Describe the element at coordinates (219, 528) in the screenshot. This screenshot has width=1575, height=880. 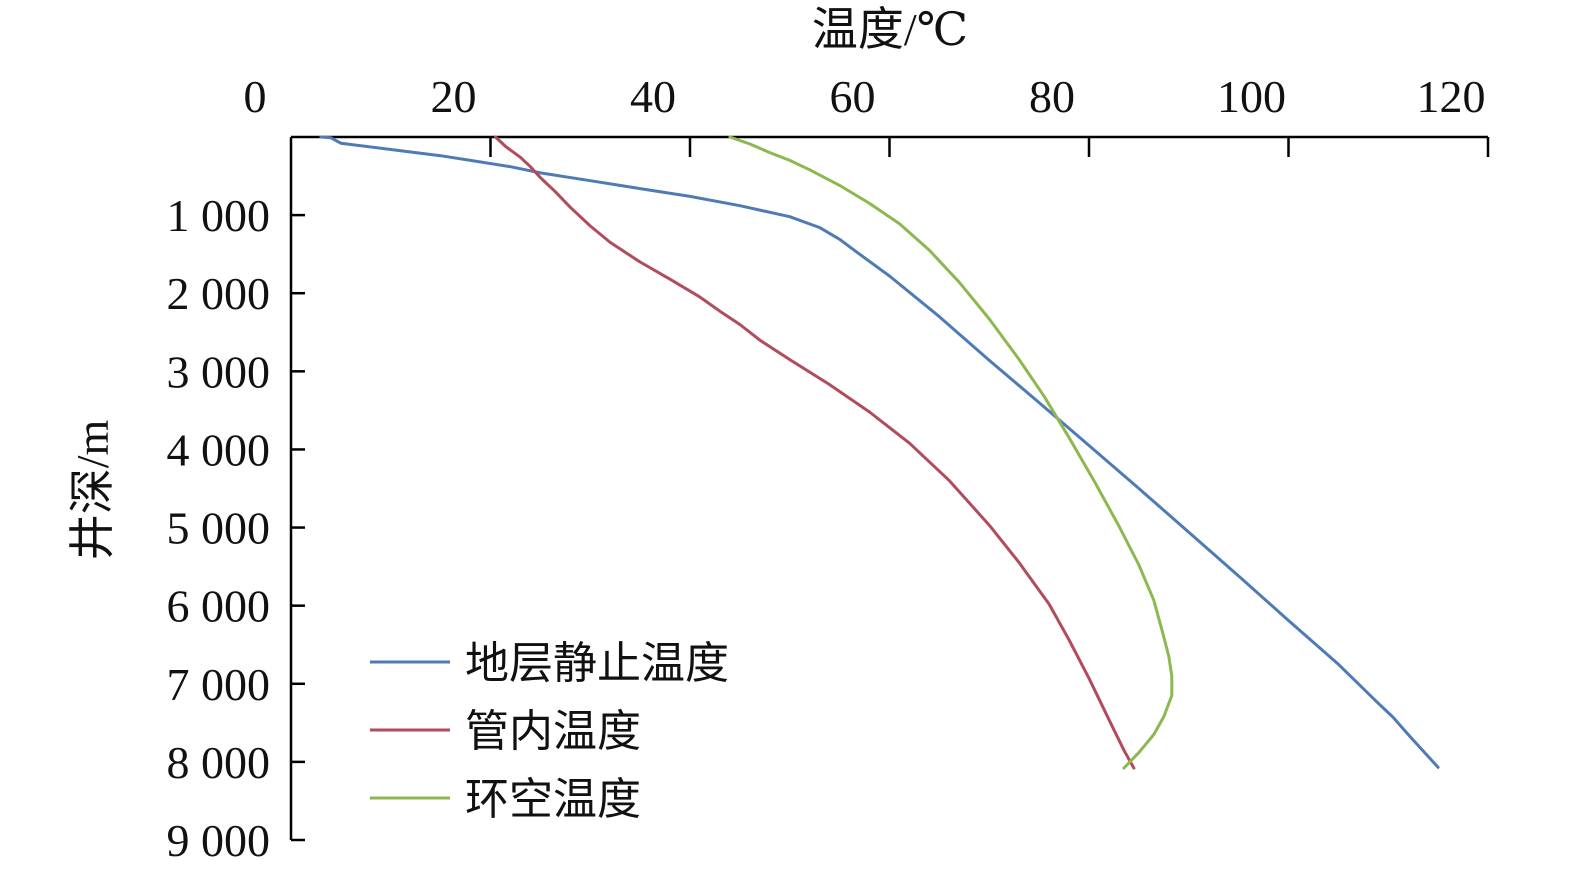
I see `y-tick-label: 5 000` at that location.